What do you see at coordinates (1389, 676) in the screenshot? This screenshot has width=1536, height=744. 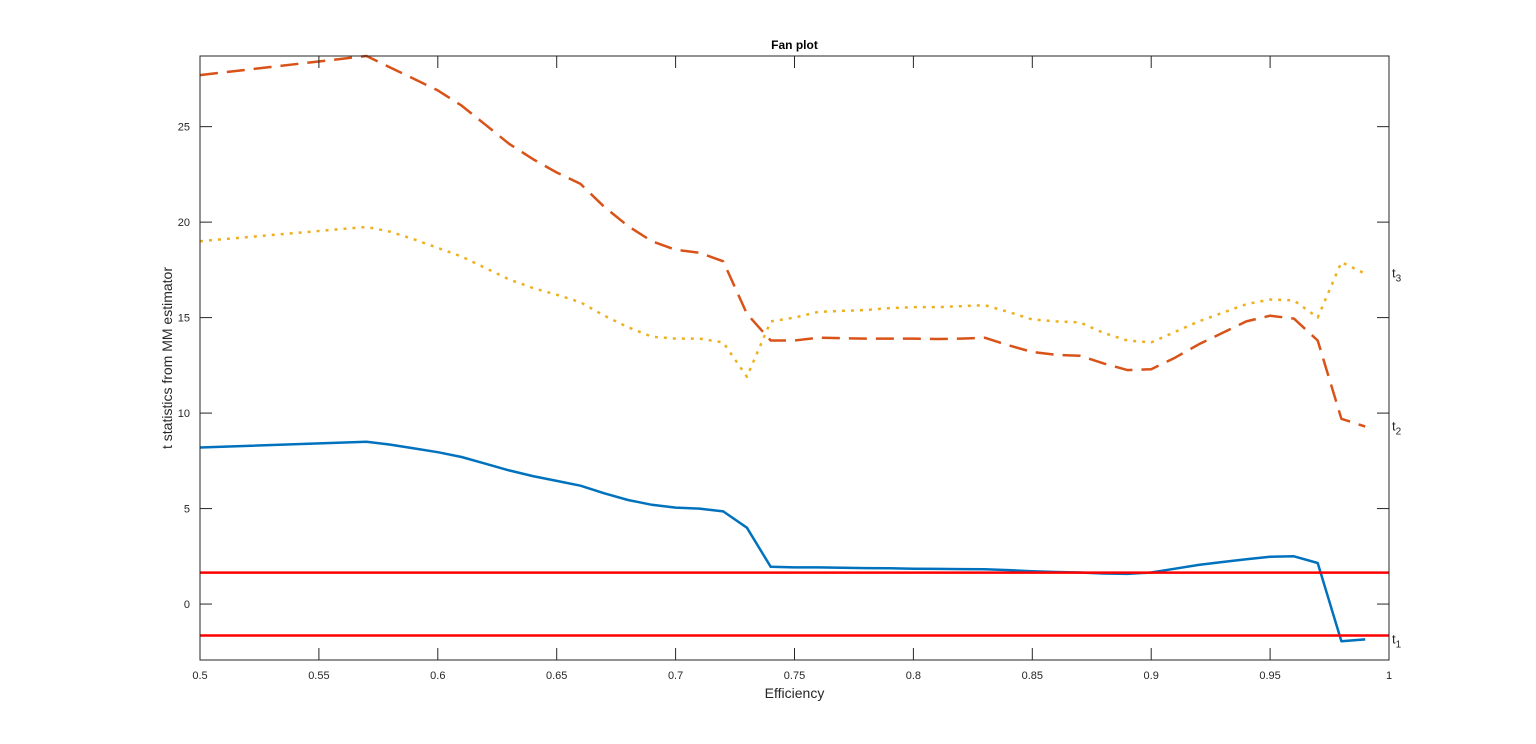 I see `x-tick-label: 1` at bounding box center [1389, 676].